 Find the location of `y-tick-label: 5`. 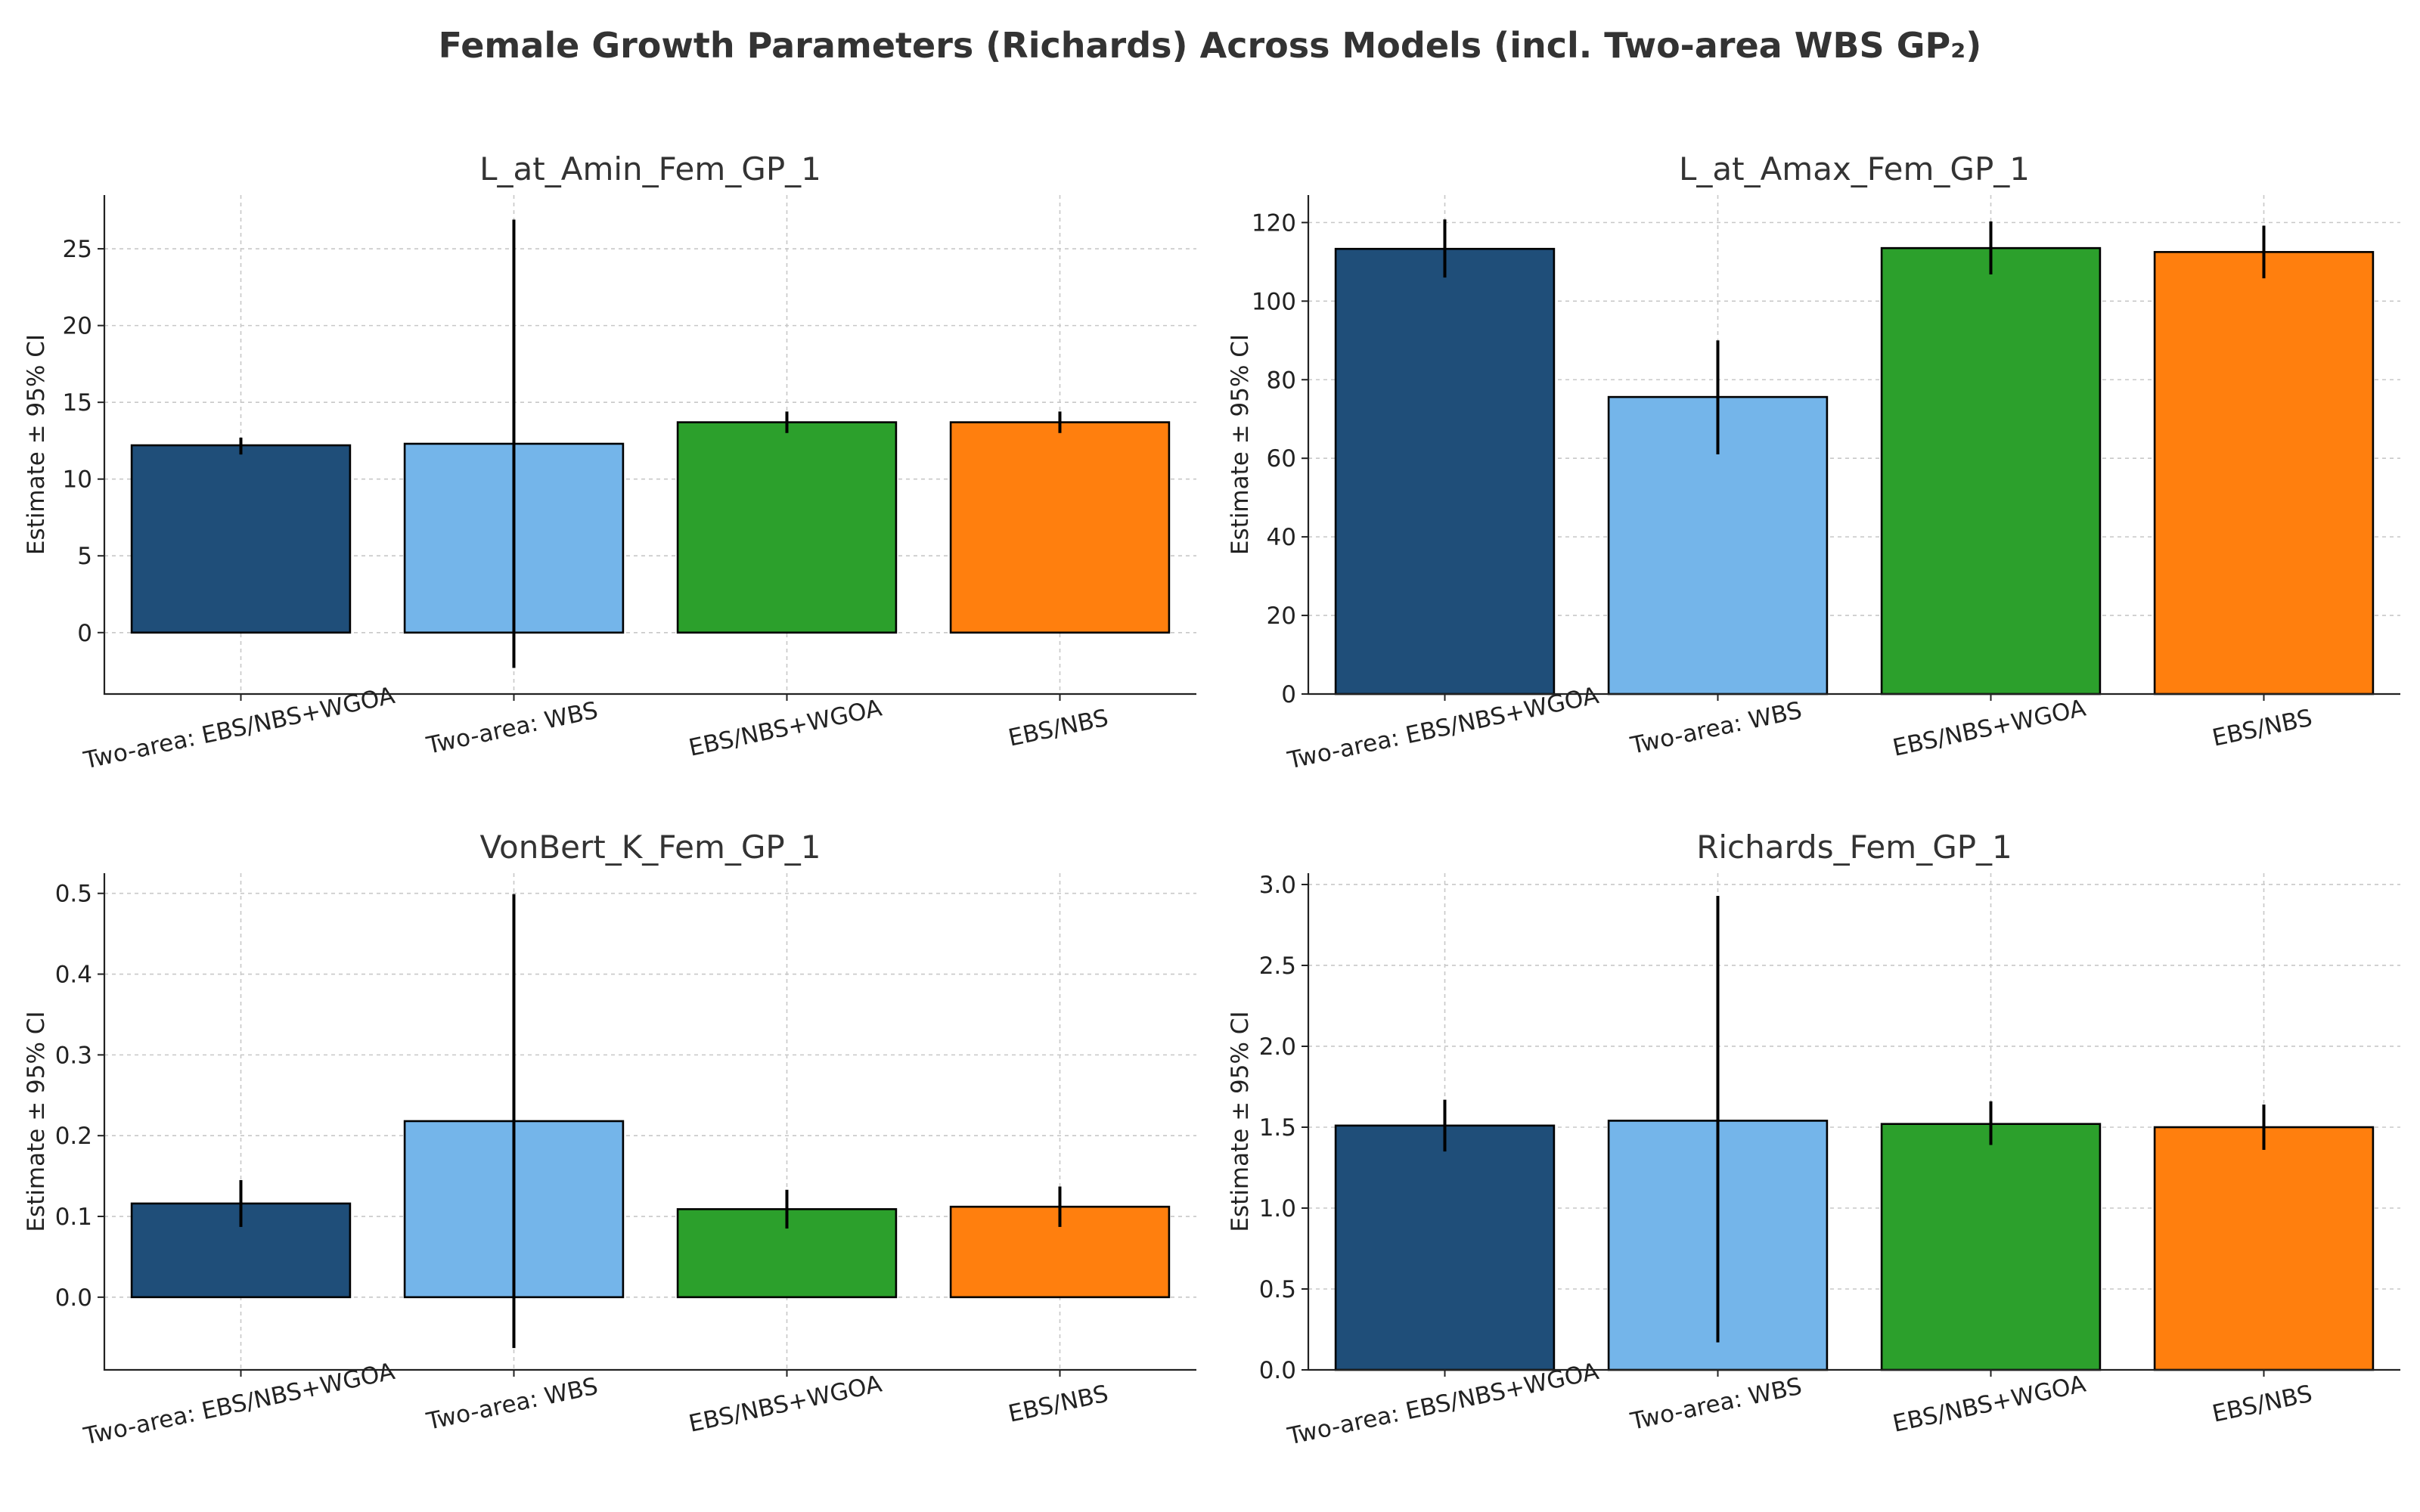

y-tick-label: 5 is located at coordinates (84, 556).